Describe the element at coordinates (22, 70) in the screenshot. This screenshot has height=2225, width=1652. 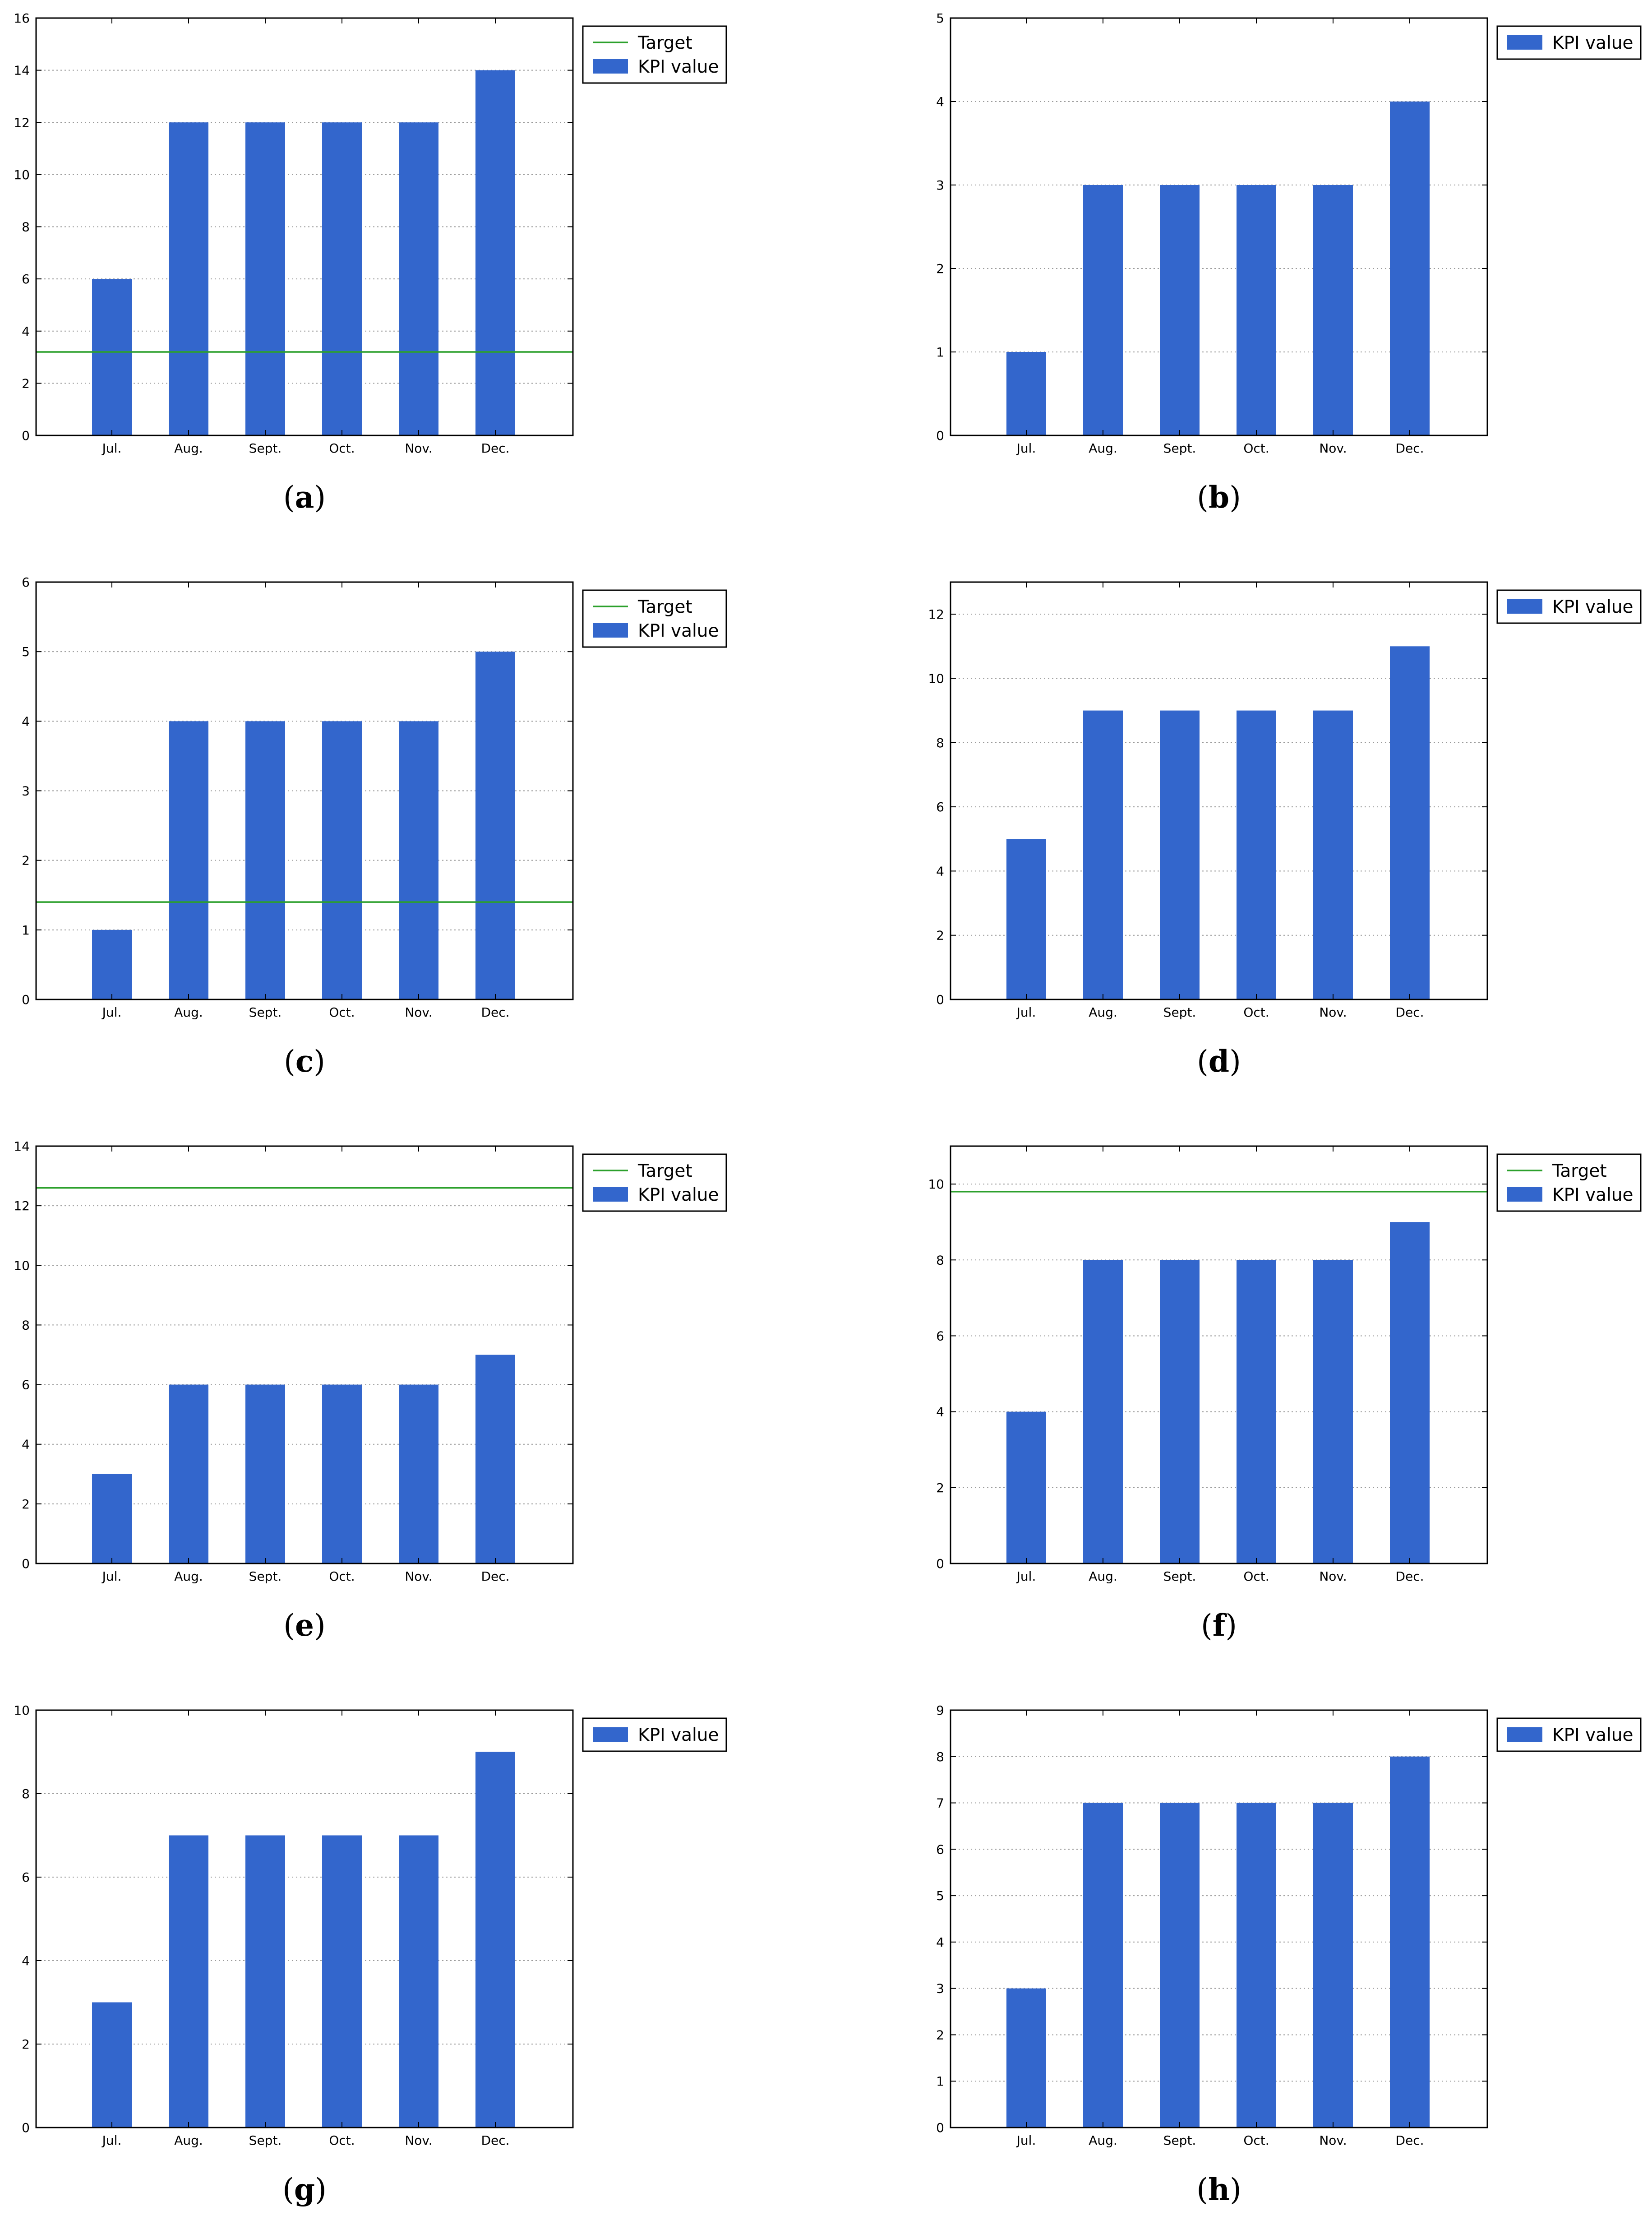
I see `y-tick-label: 14` at that location.